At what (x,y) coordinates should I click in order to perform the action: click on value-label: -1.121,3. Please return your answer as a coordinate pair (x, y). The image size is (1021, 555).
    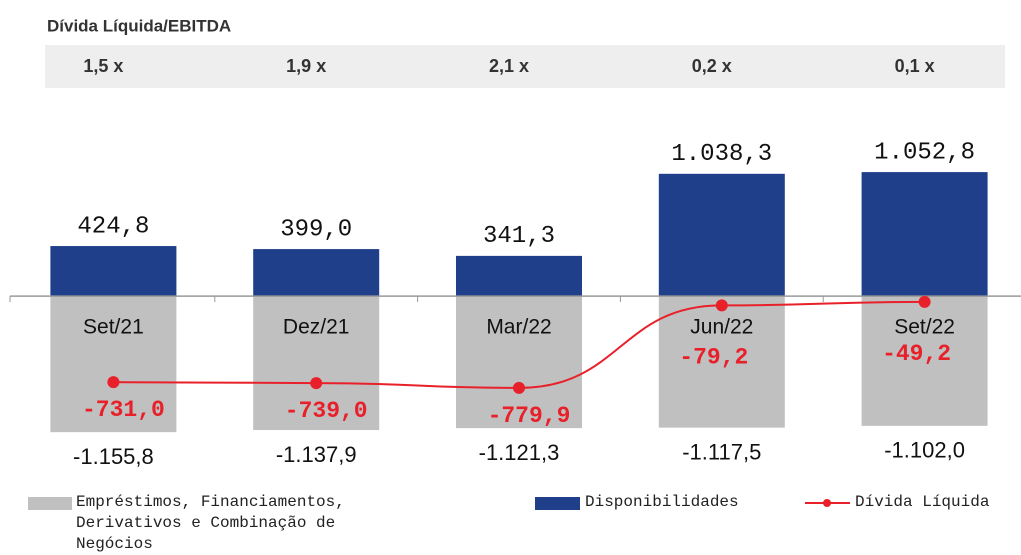
    Looking at the image, I should click on (519, 452).